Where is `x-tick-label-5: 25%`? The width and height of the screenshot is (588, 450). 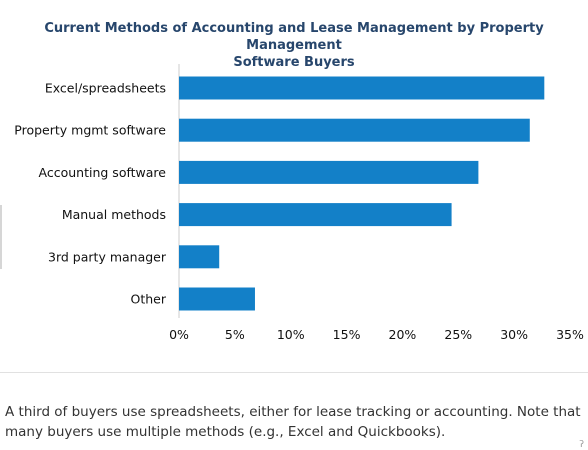 x-tick-label-5: 25% is located at coordinates (458, 334).